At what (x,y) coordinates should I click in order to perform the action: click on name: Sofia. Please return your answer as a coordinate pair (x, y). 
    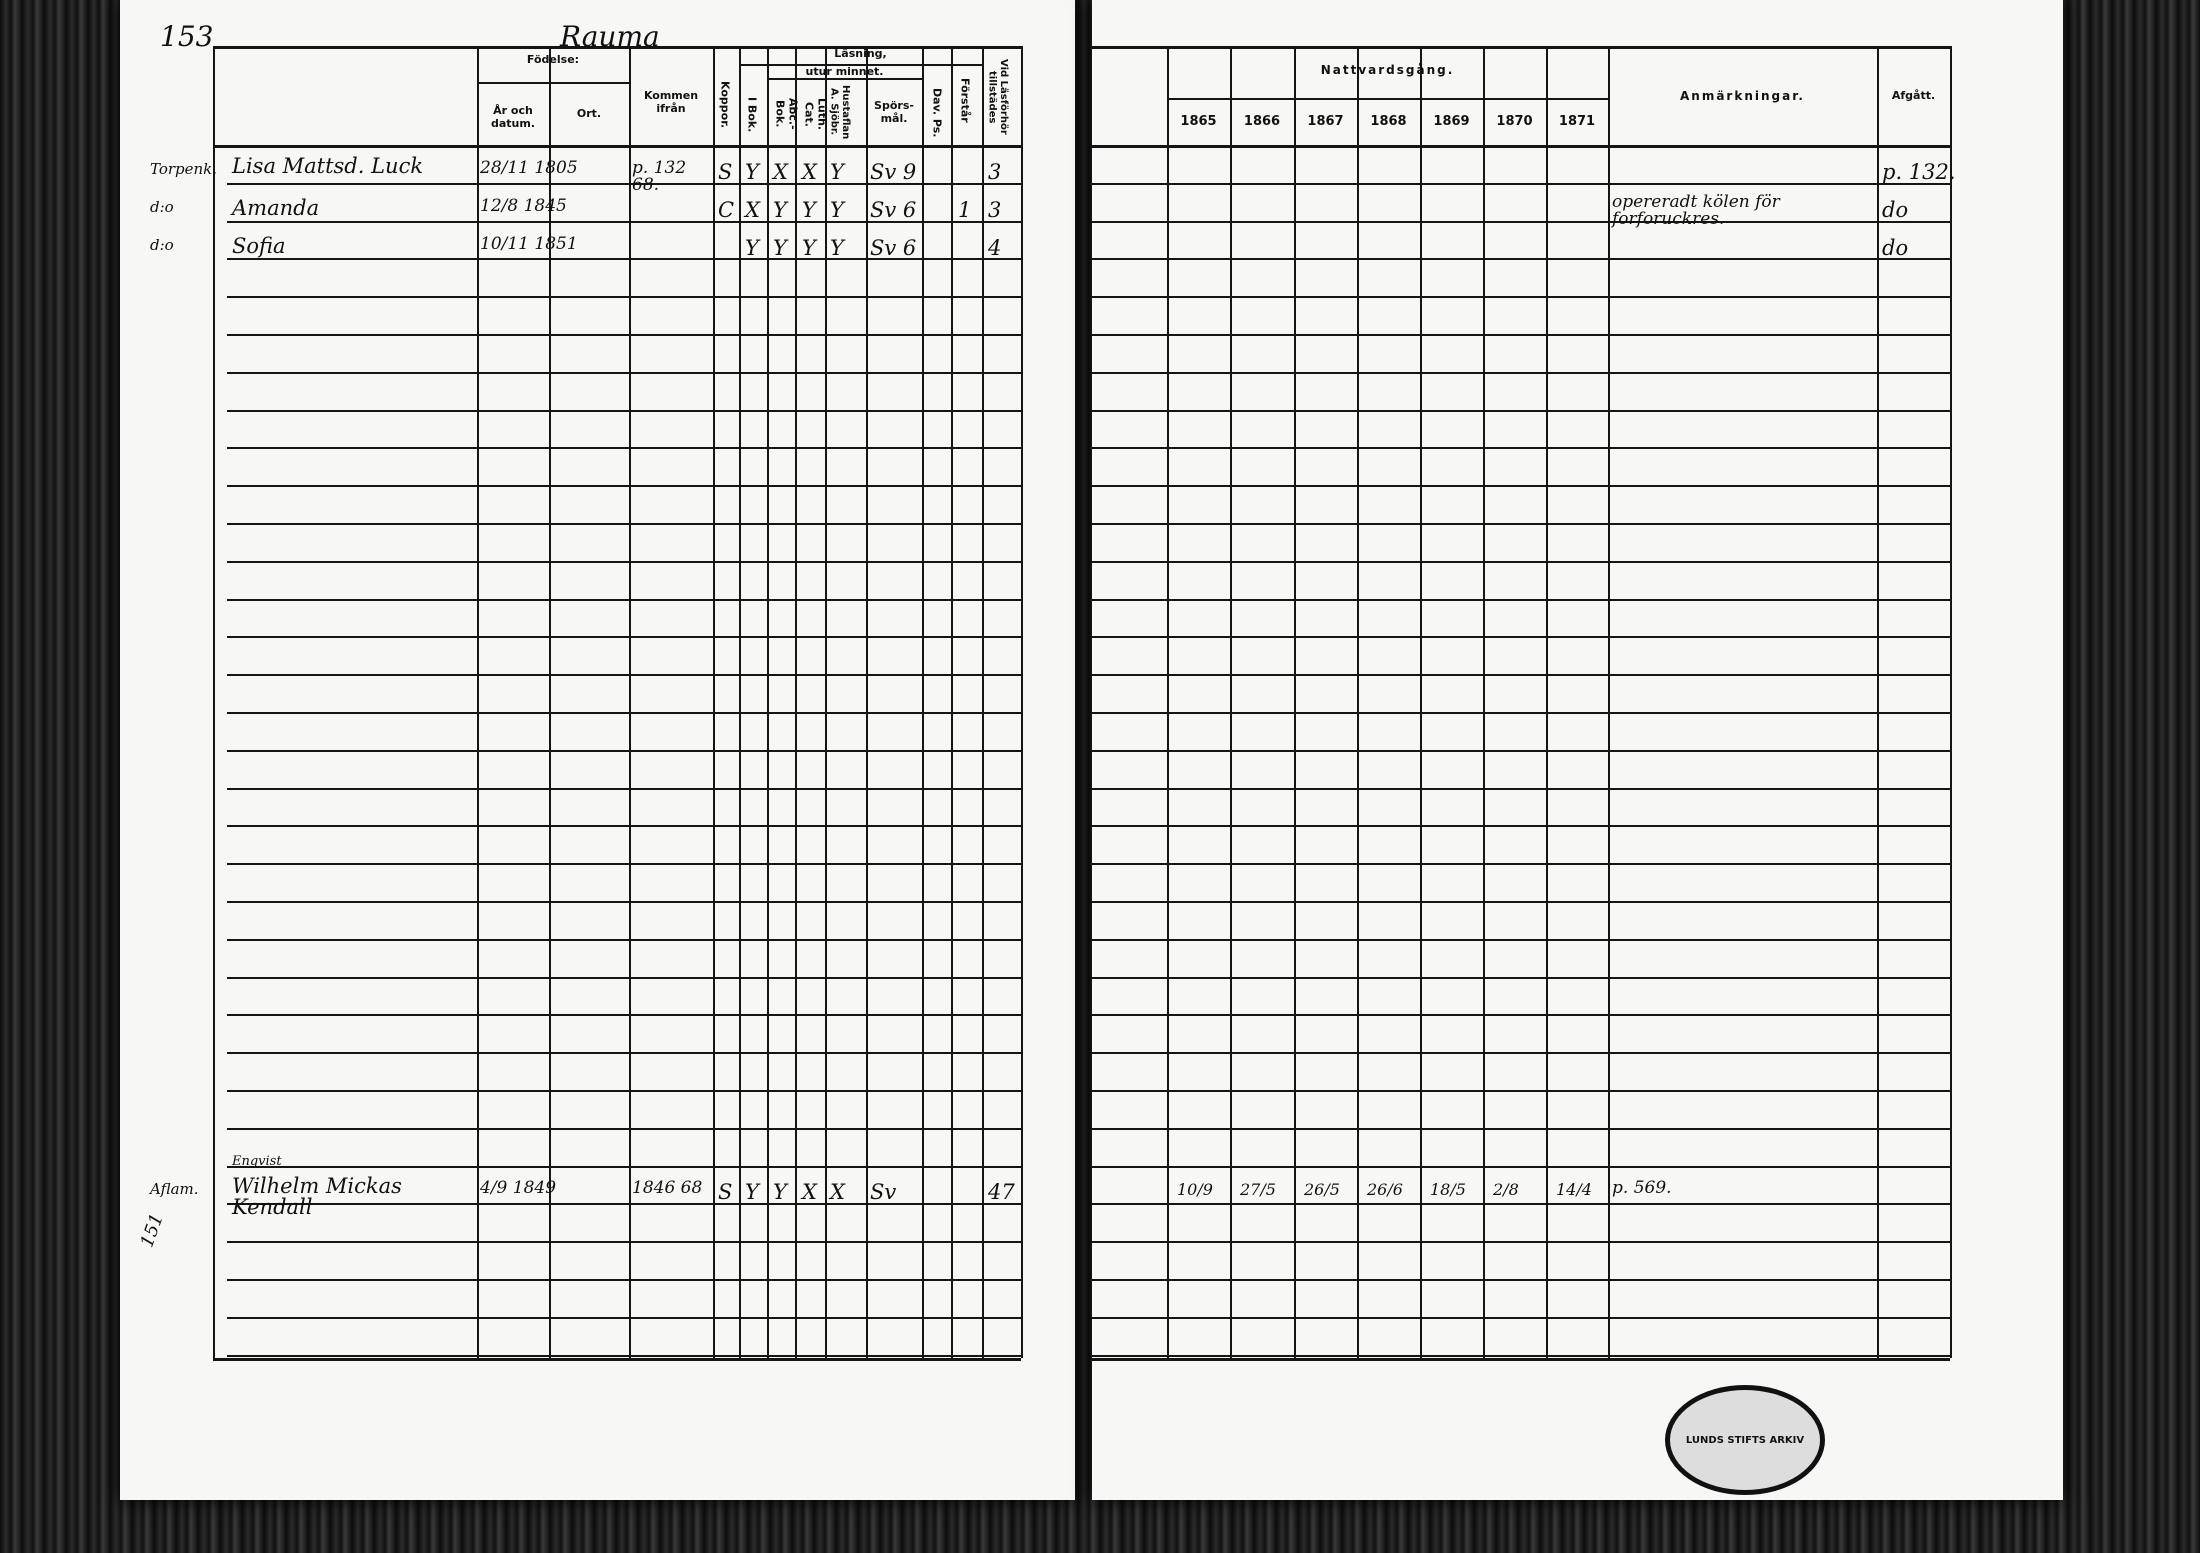
    Looking at the image, I should click on (259, 246).